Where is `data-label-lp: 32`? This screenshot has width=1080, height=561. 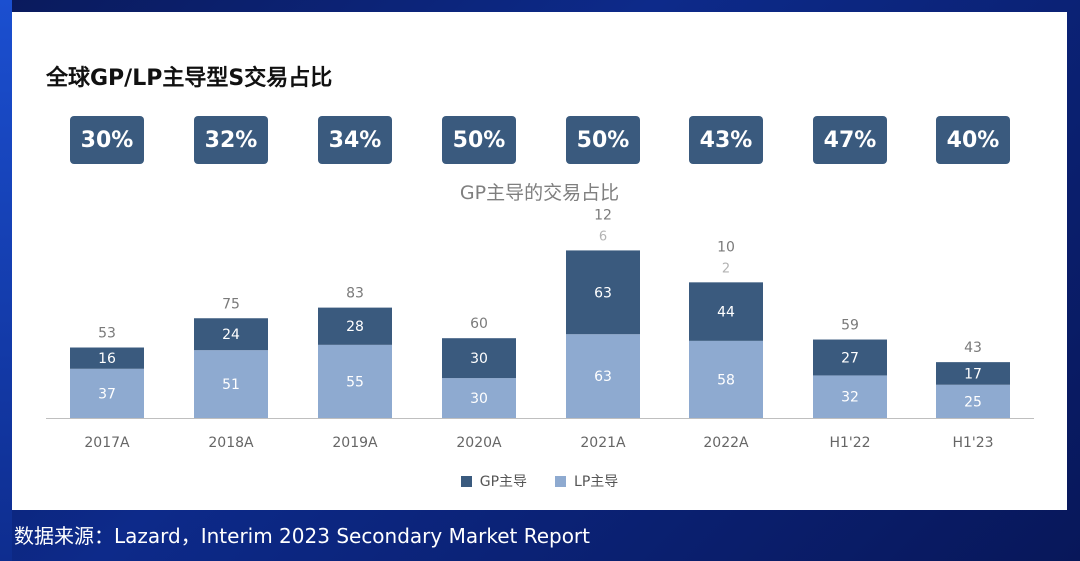
data-label-lp: 32 is located at coordinates (850, 398).